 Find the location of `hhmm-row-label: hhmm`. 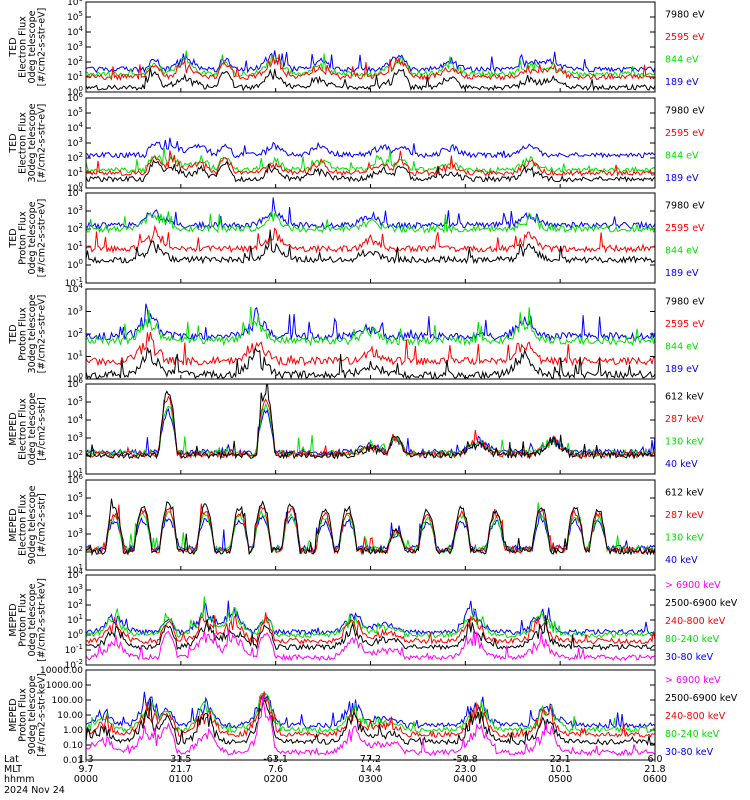

hhmm-row-label: hhmm is located at coordinates (19, 779).